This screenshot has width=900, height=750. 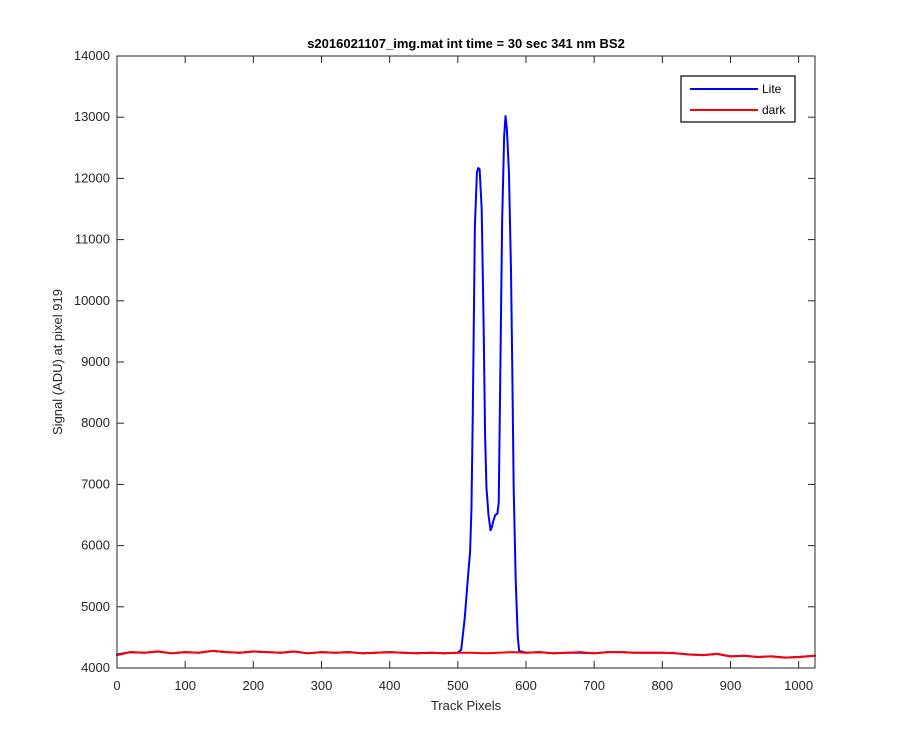 I want to click on y-tick-label: 12000, so click(x=92, y=177).